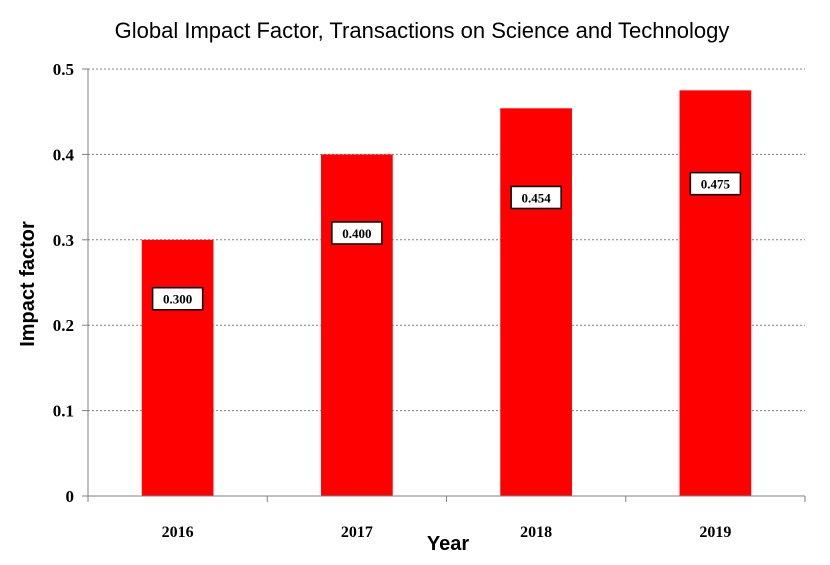  Describe the element at coordinates (715, 293) in the screenshot. I see `bar-2019` at that location.